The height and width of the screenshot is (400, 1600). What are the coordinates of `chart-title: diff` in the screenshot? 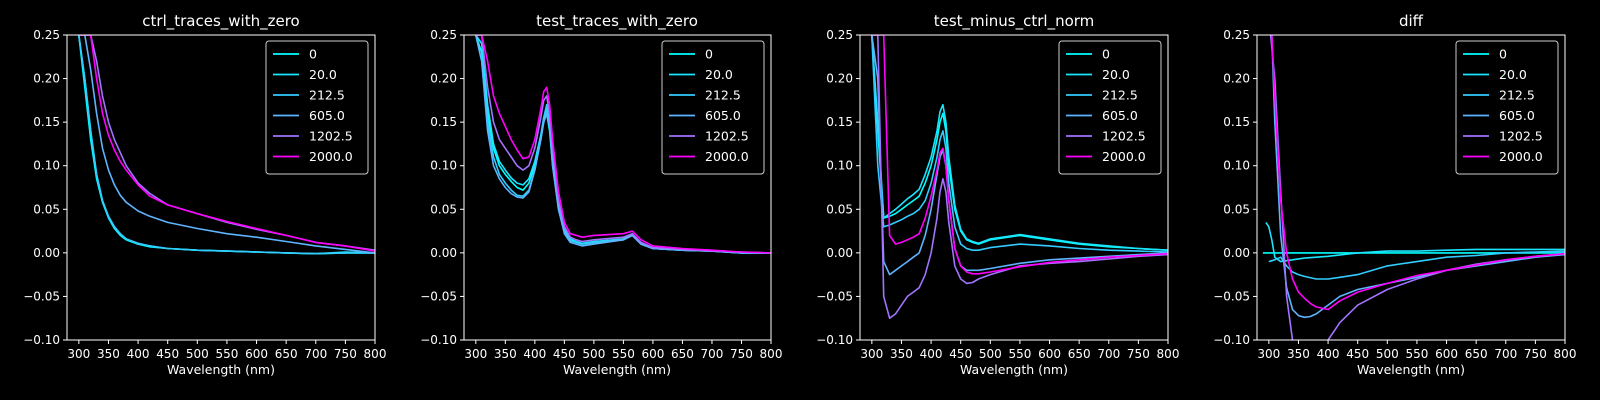 It's located at (1411, 21).